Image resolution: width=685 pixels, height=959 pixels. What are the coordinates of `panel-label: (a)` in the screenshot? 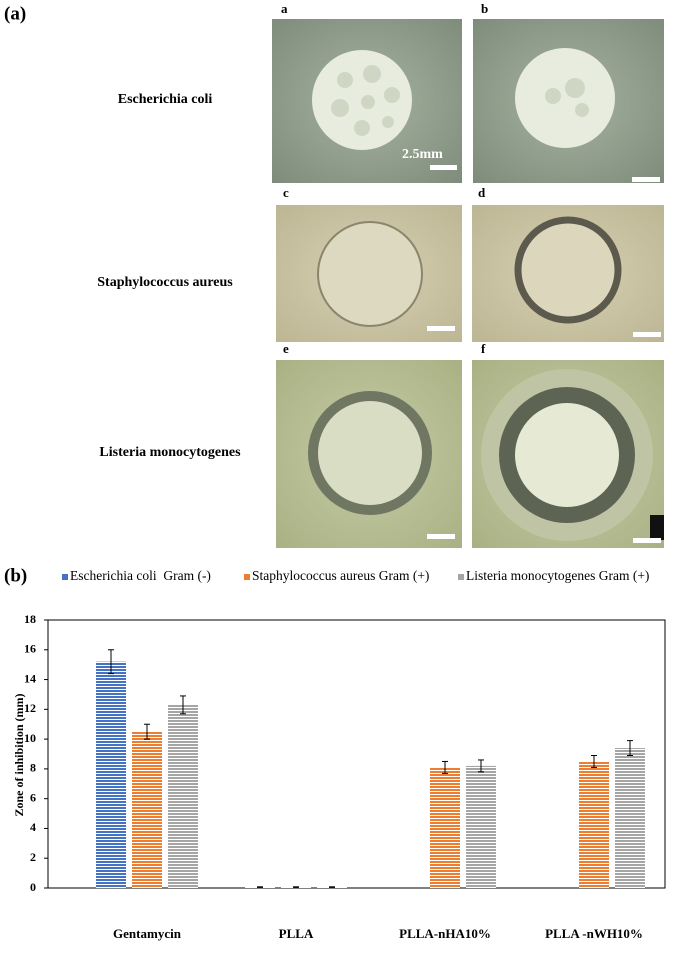 It's located at (15, 13).